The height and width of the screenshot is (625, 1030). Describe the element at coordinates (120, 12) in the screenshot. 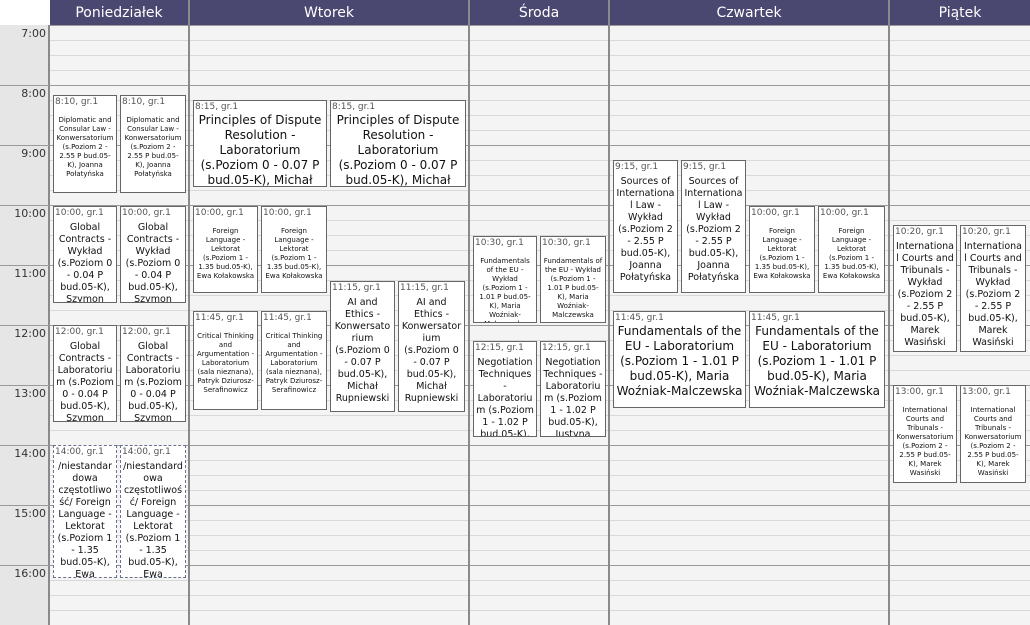

I see `day-header-monday: Poniedziałek` at that location.